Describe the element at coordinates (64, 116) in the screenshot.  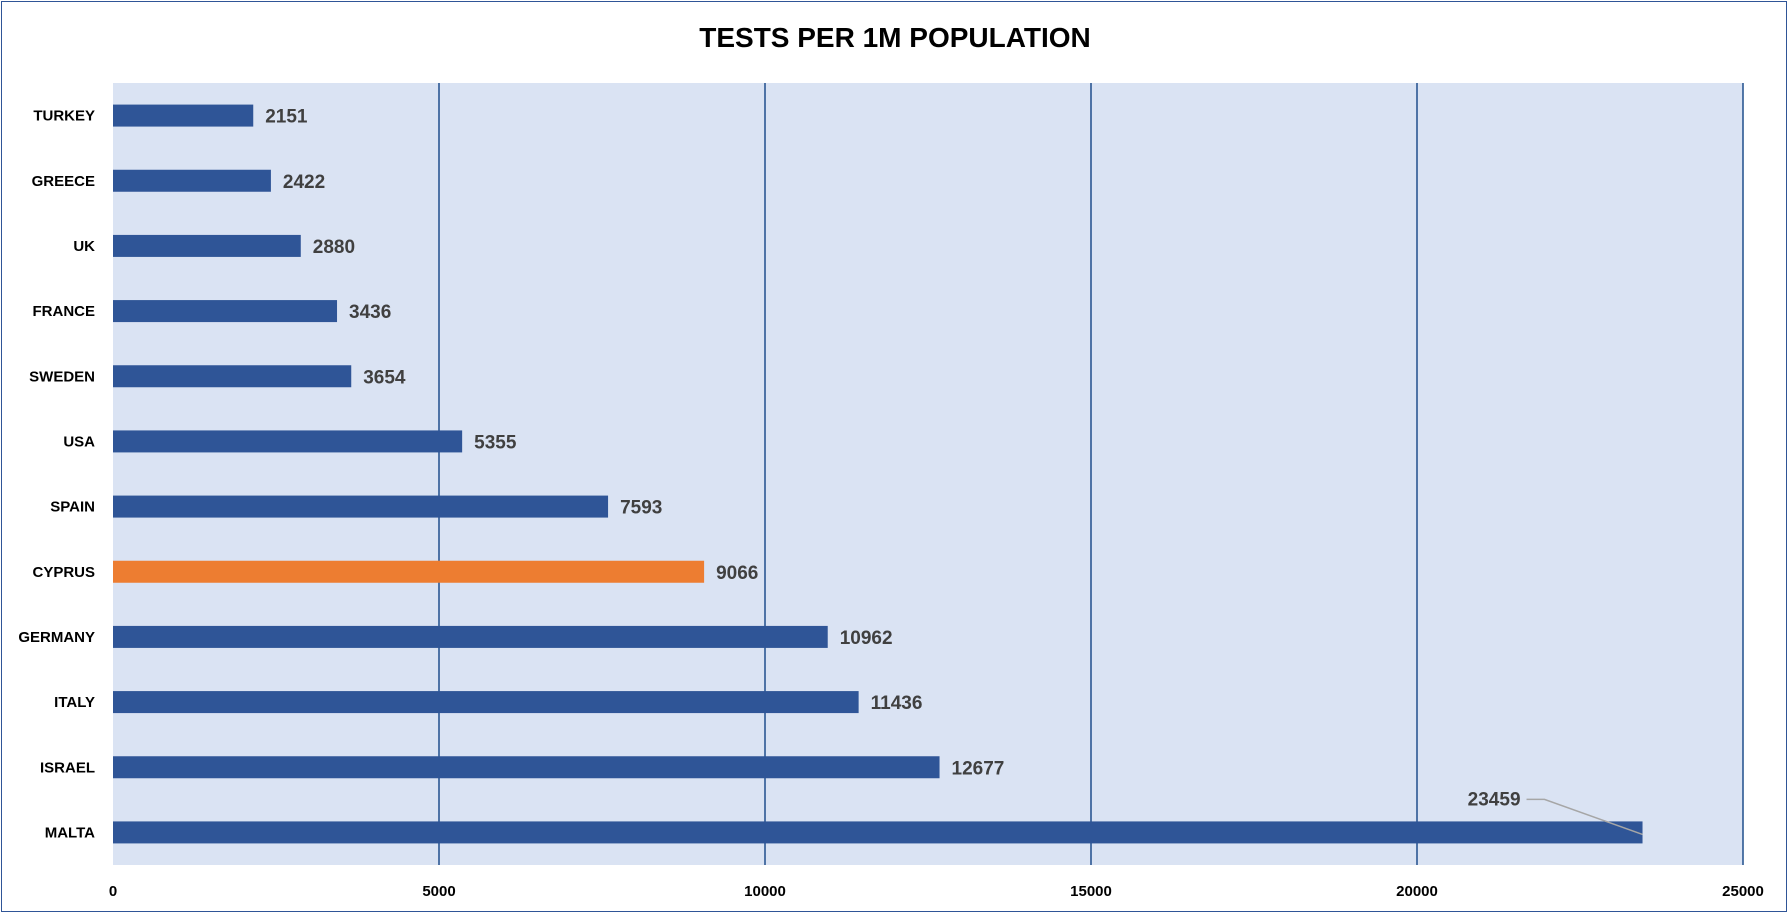
I see `category-label: TURKEY` at that location.